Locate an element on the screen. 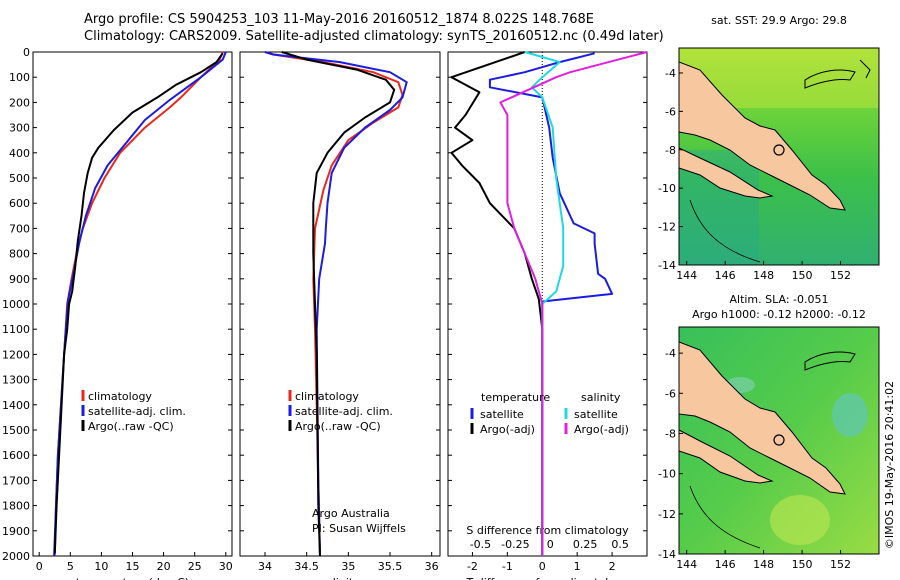 This screenshot has width=900, height=580. difference-xlabel: T difference from climatology is located at coordinates (547, 578).